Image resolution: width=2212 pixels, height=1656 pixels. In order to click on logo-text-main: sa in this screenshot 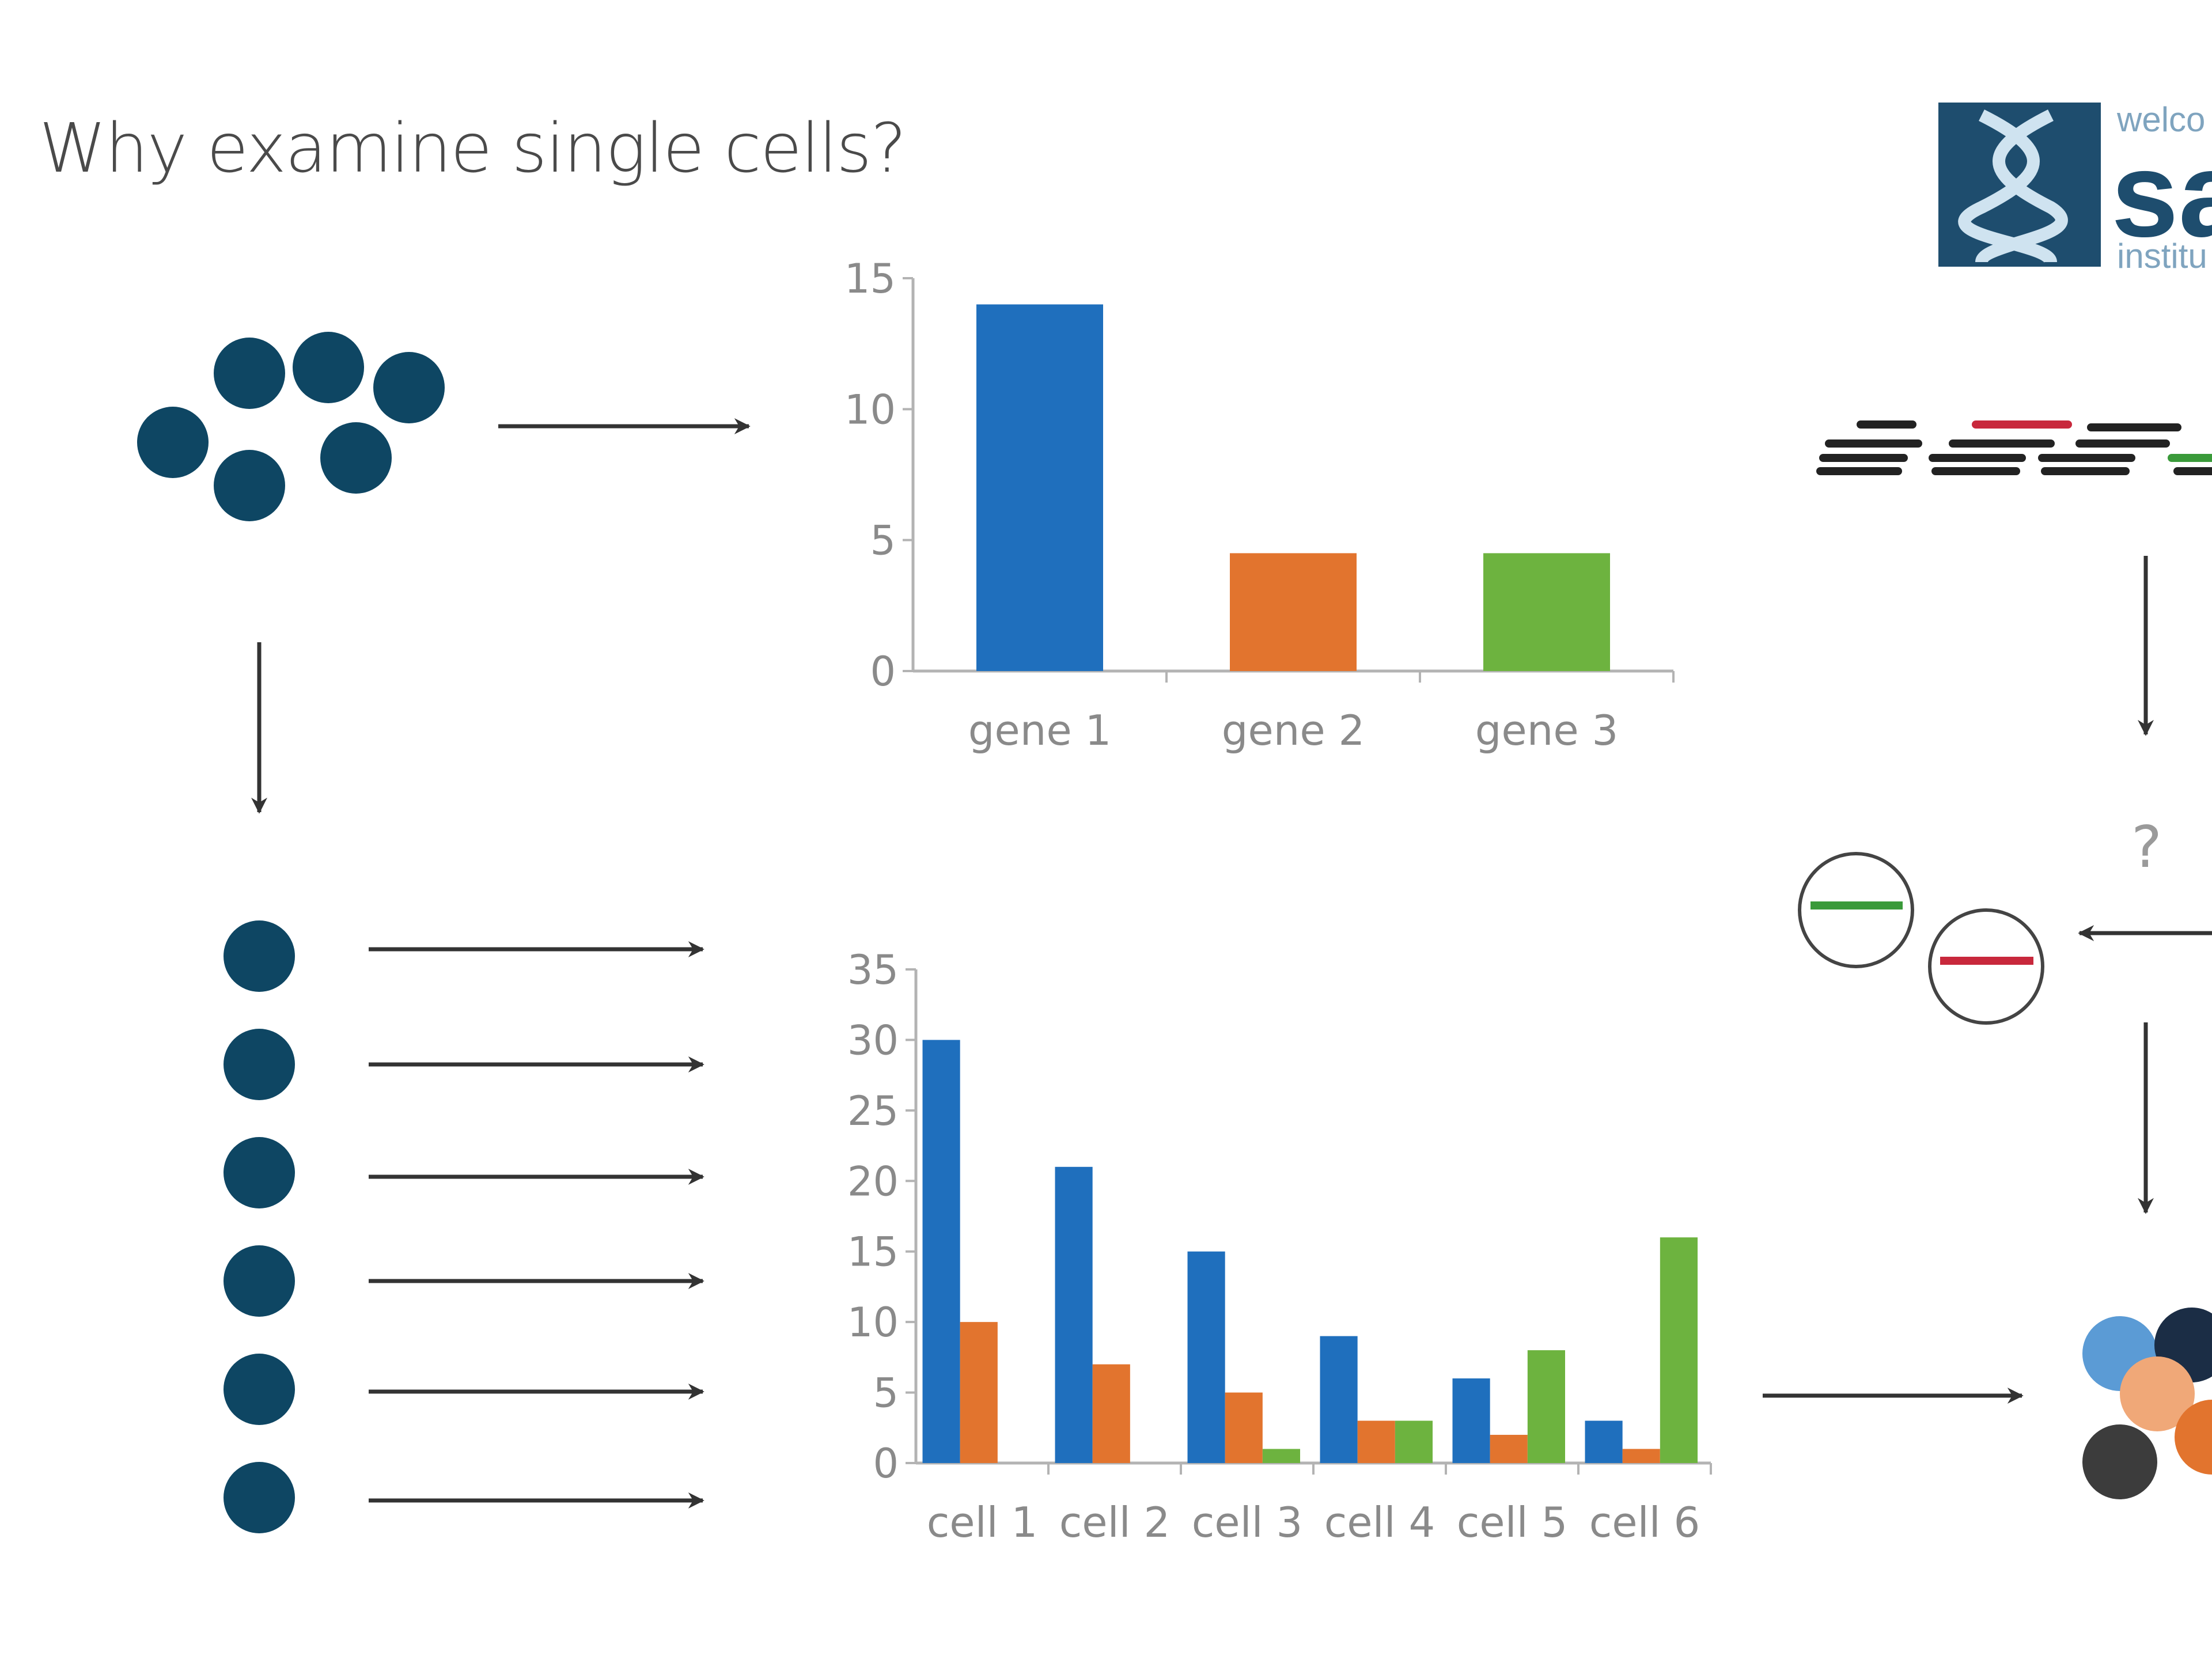, I will do `click(2161, 194)`.